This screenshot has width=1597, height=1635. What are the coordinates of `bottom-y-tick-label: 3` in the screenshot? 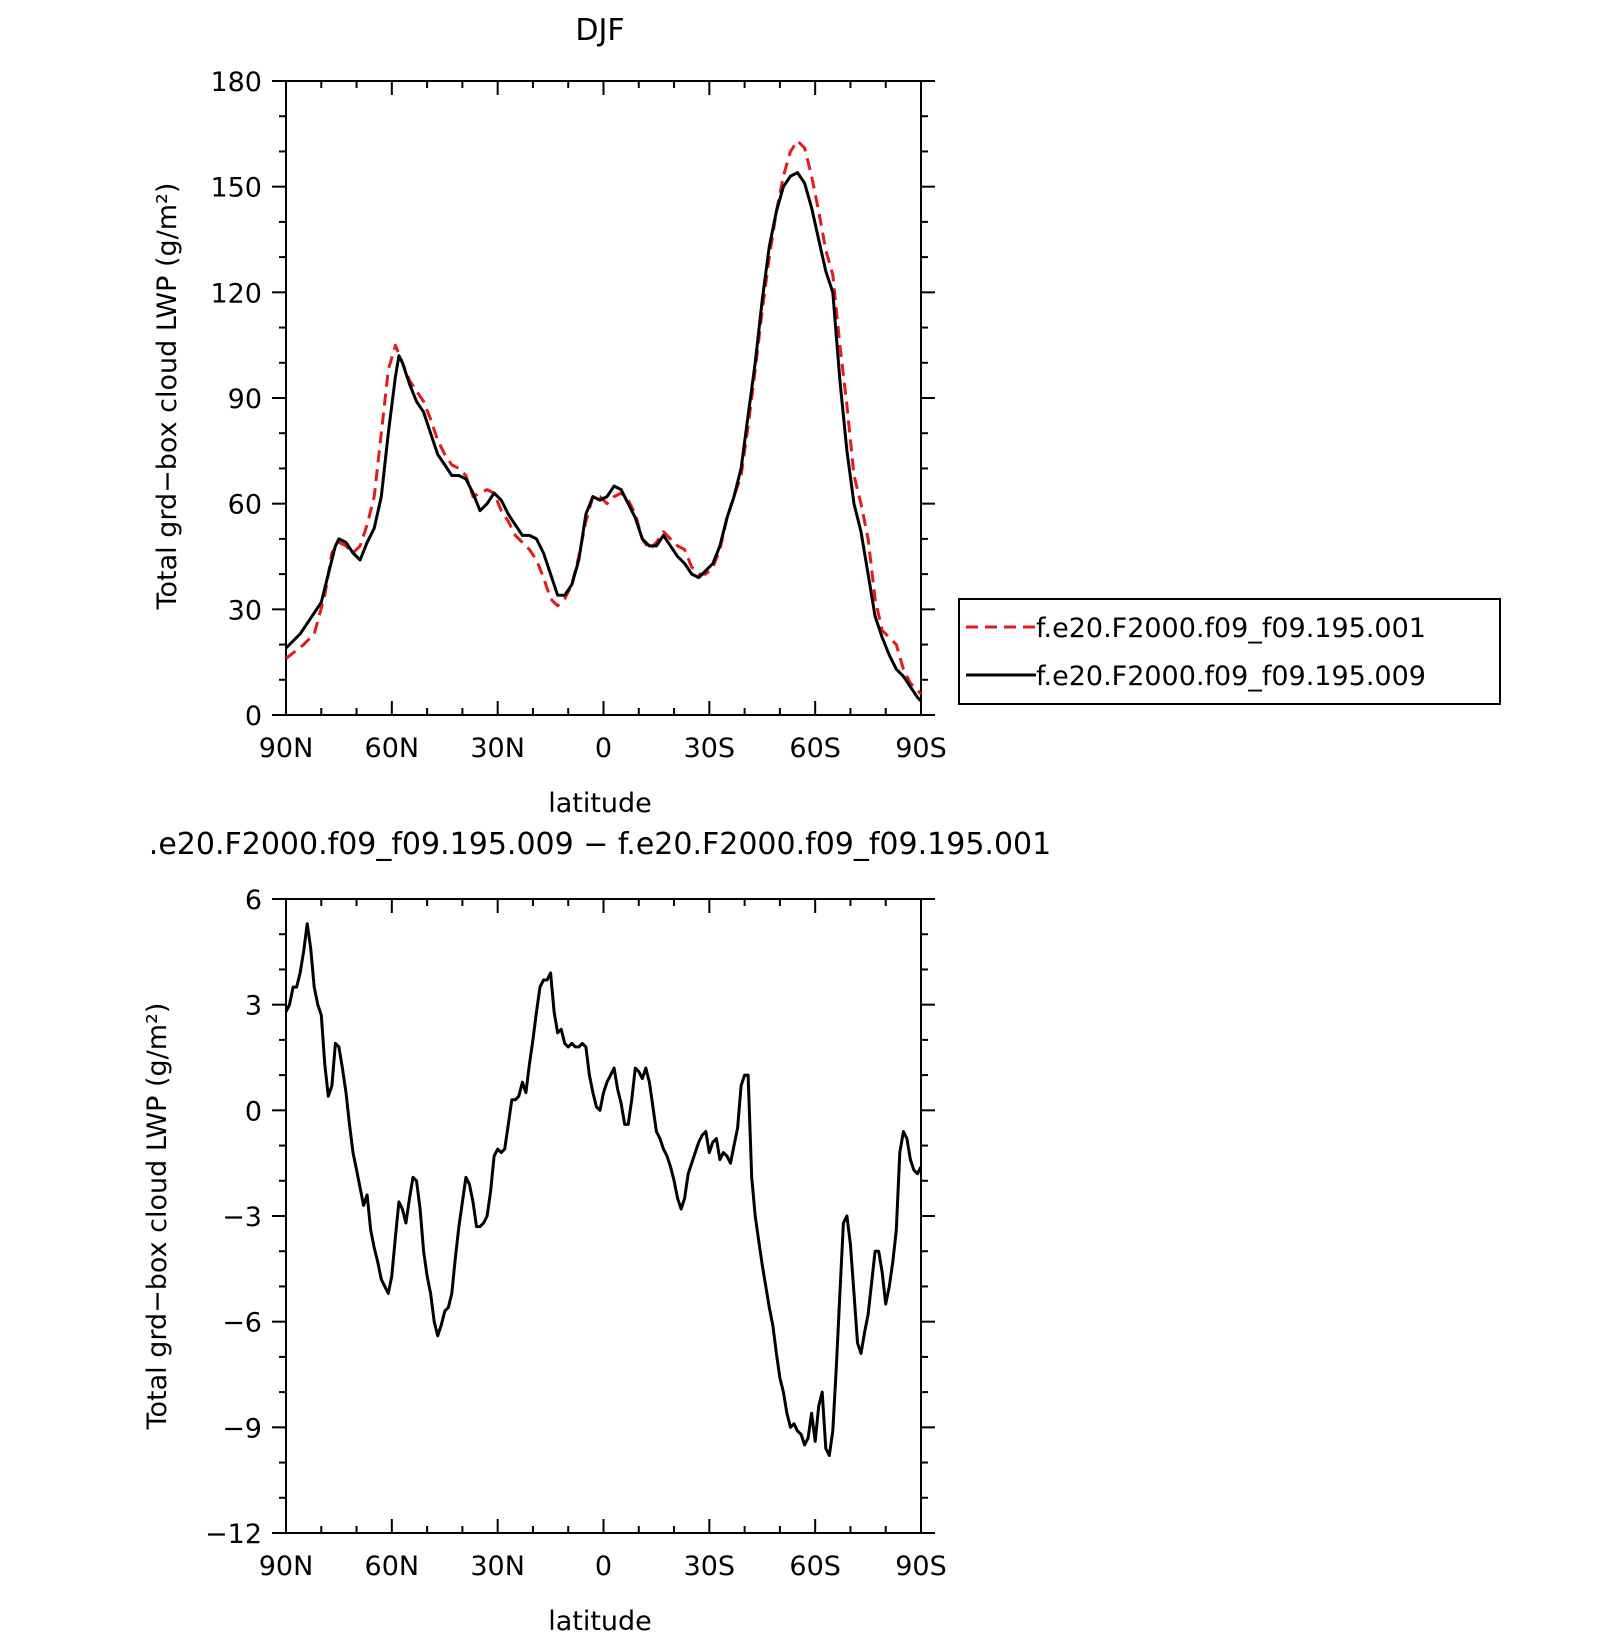 It's located at (253, 1006).